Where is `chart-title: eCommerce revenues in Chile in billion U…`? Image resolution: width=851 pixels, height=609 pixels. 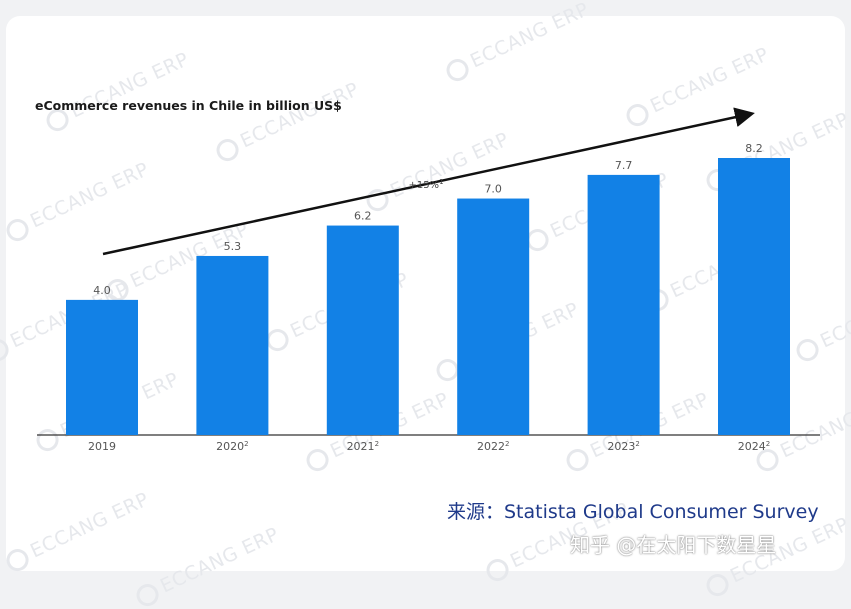 chart-title: eCommerce revenues in Chile in billion U… is located at coordinates (188, 105).